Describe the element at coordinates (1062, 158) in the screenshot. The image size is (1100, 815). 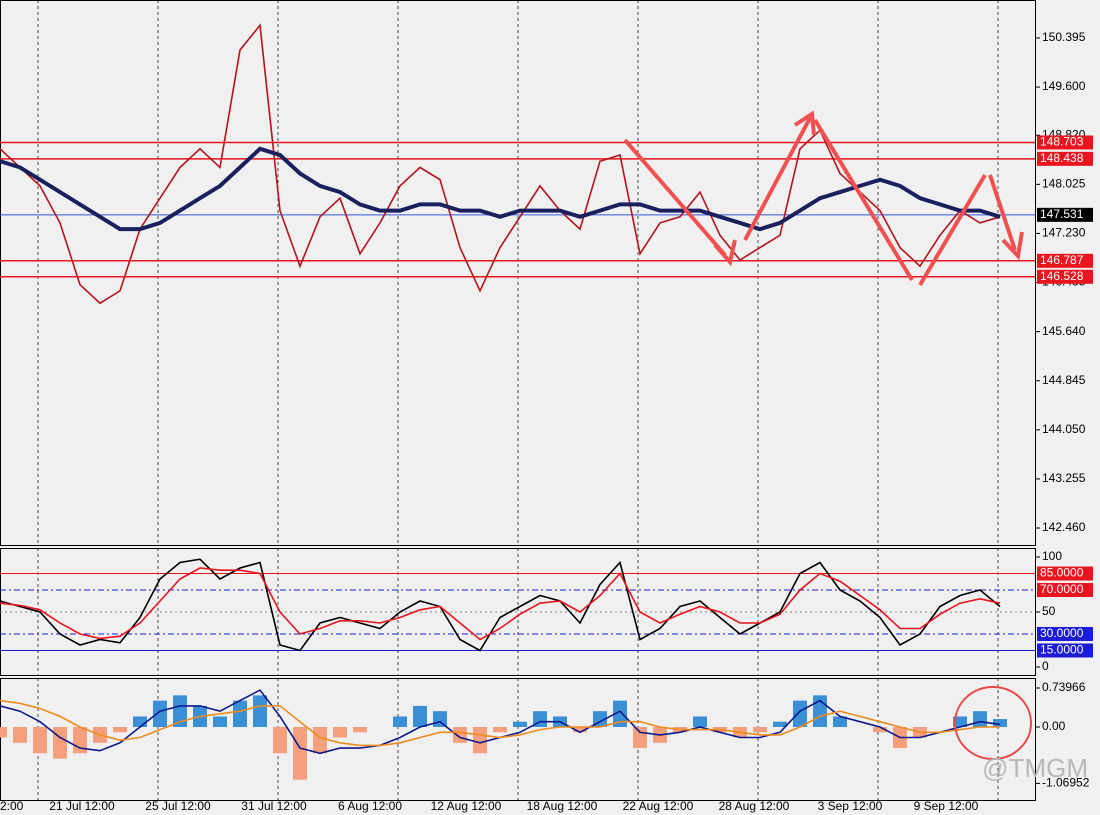
I see `level-label: 148.438` at that location.